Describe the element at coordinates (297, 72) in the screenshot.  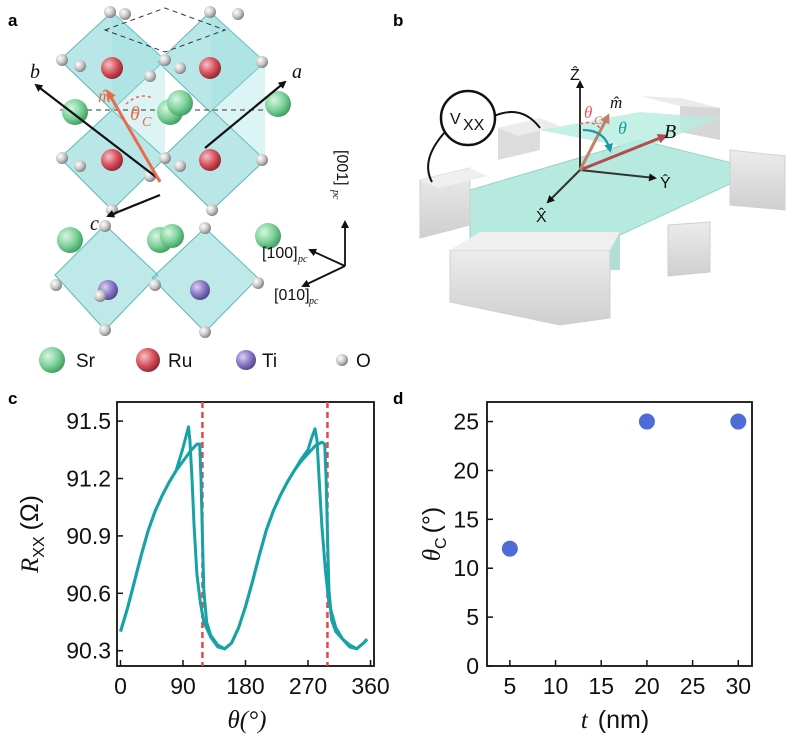
I see `axis-a-label: a` at that location.